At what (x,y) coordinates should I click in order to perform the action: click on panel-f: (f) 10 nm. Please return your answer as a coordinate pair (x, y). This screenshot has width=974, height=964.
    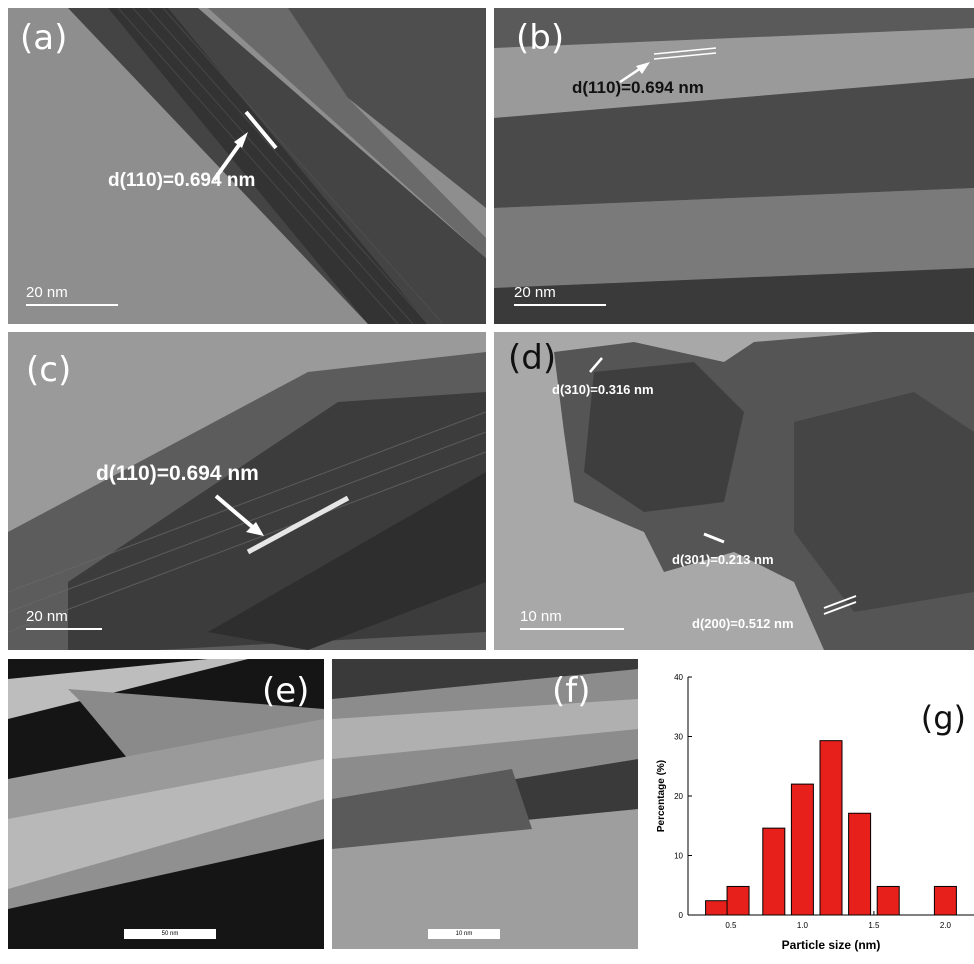
    Looking at the image, I should click on (485, 804).